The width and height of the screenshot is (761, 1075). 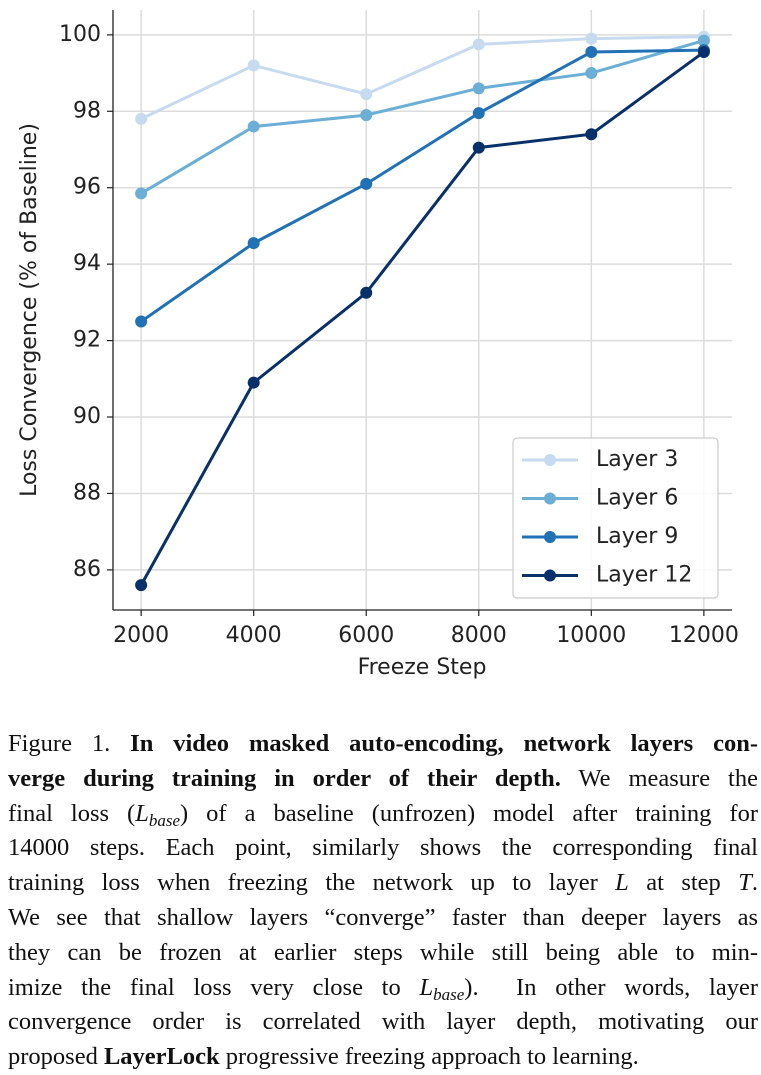 What do you see at coordinates (704, 635) in the screenshot?
I see `x-tick-label: 12000` at bounding box center [704, 635].